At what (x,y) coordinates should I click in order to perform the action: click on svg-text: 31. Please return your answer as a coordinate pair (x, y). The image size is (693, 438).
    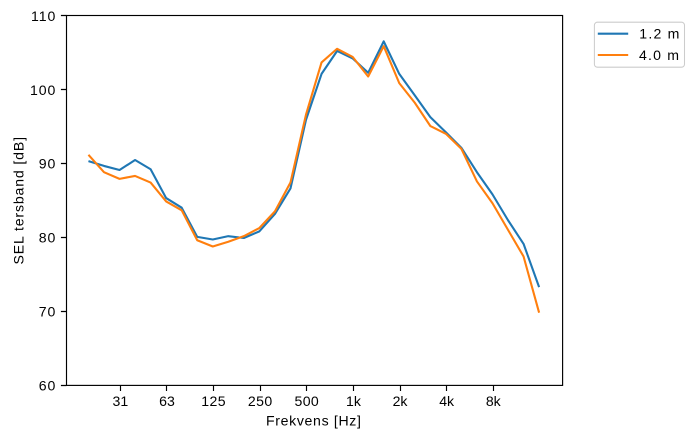
    Looking at the image, I should click on (121, 401).